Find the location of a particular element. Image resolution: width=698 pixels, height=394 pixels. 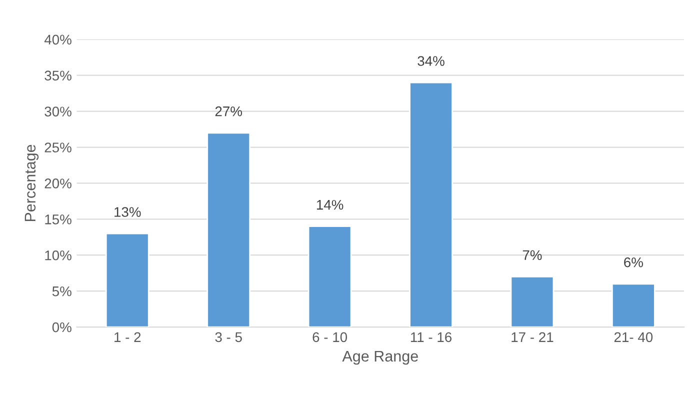

y-tick-label: 35% is located at coordinates (58, 75).